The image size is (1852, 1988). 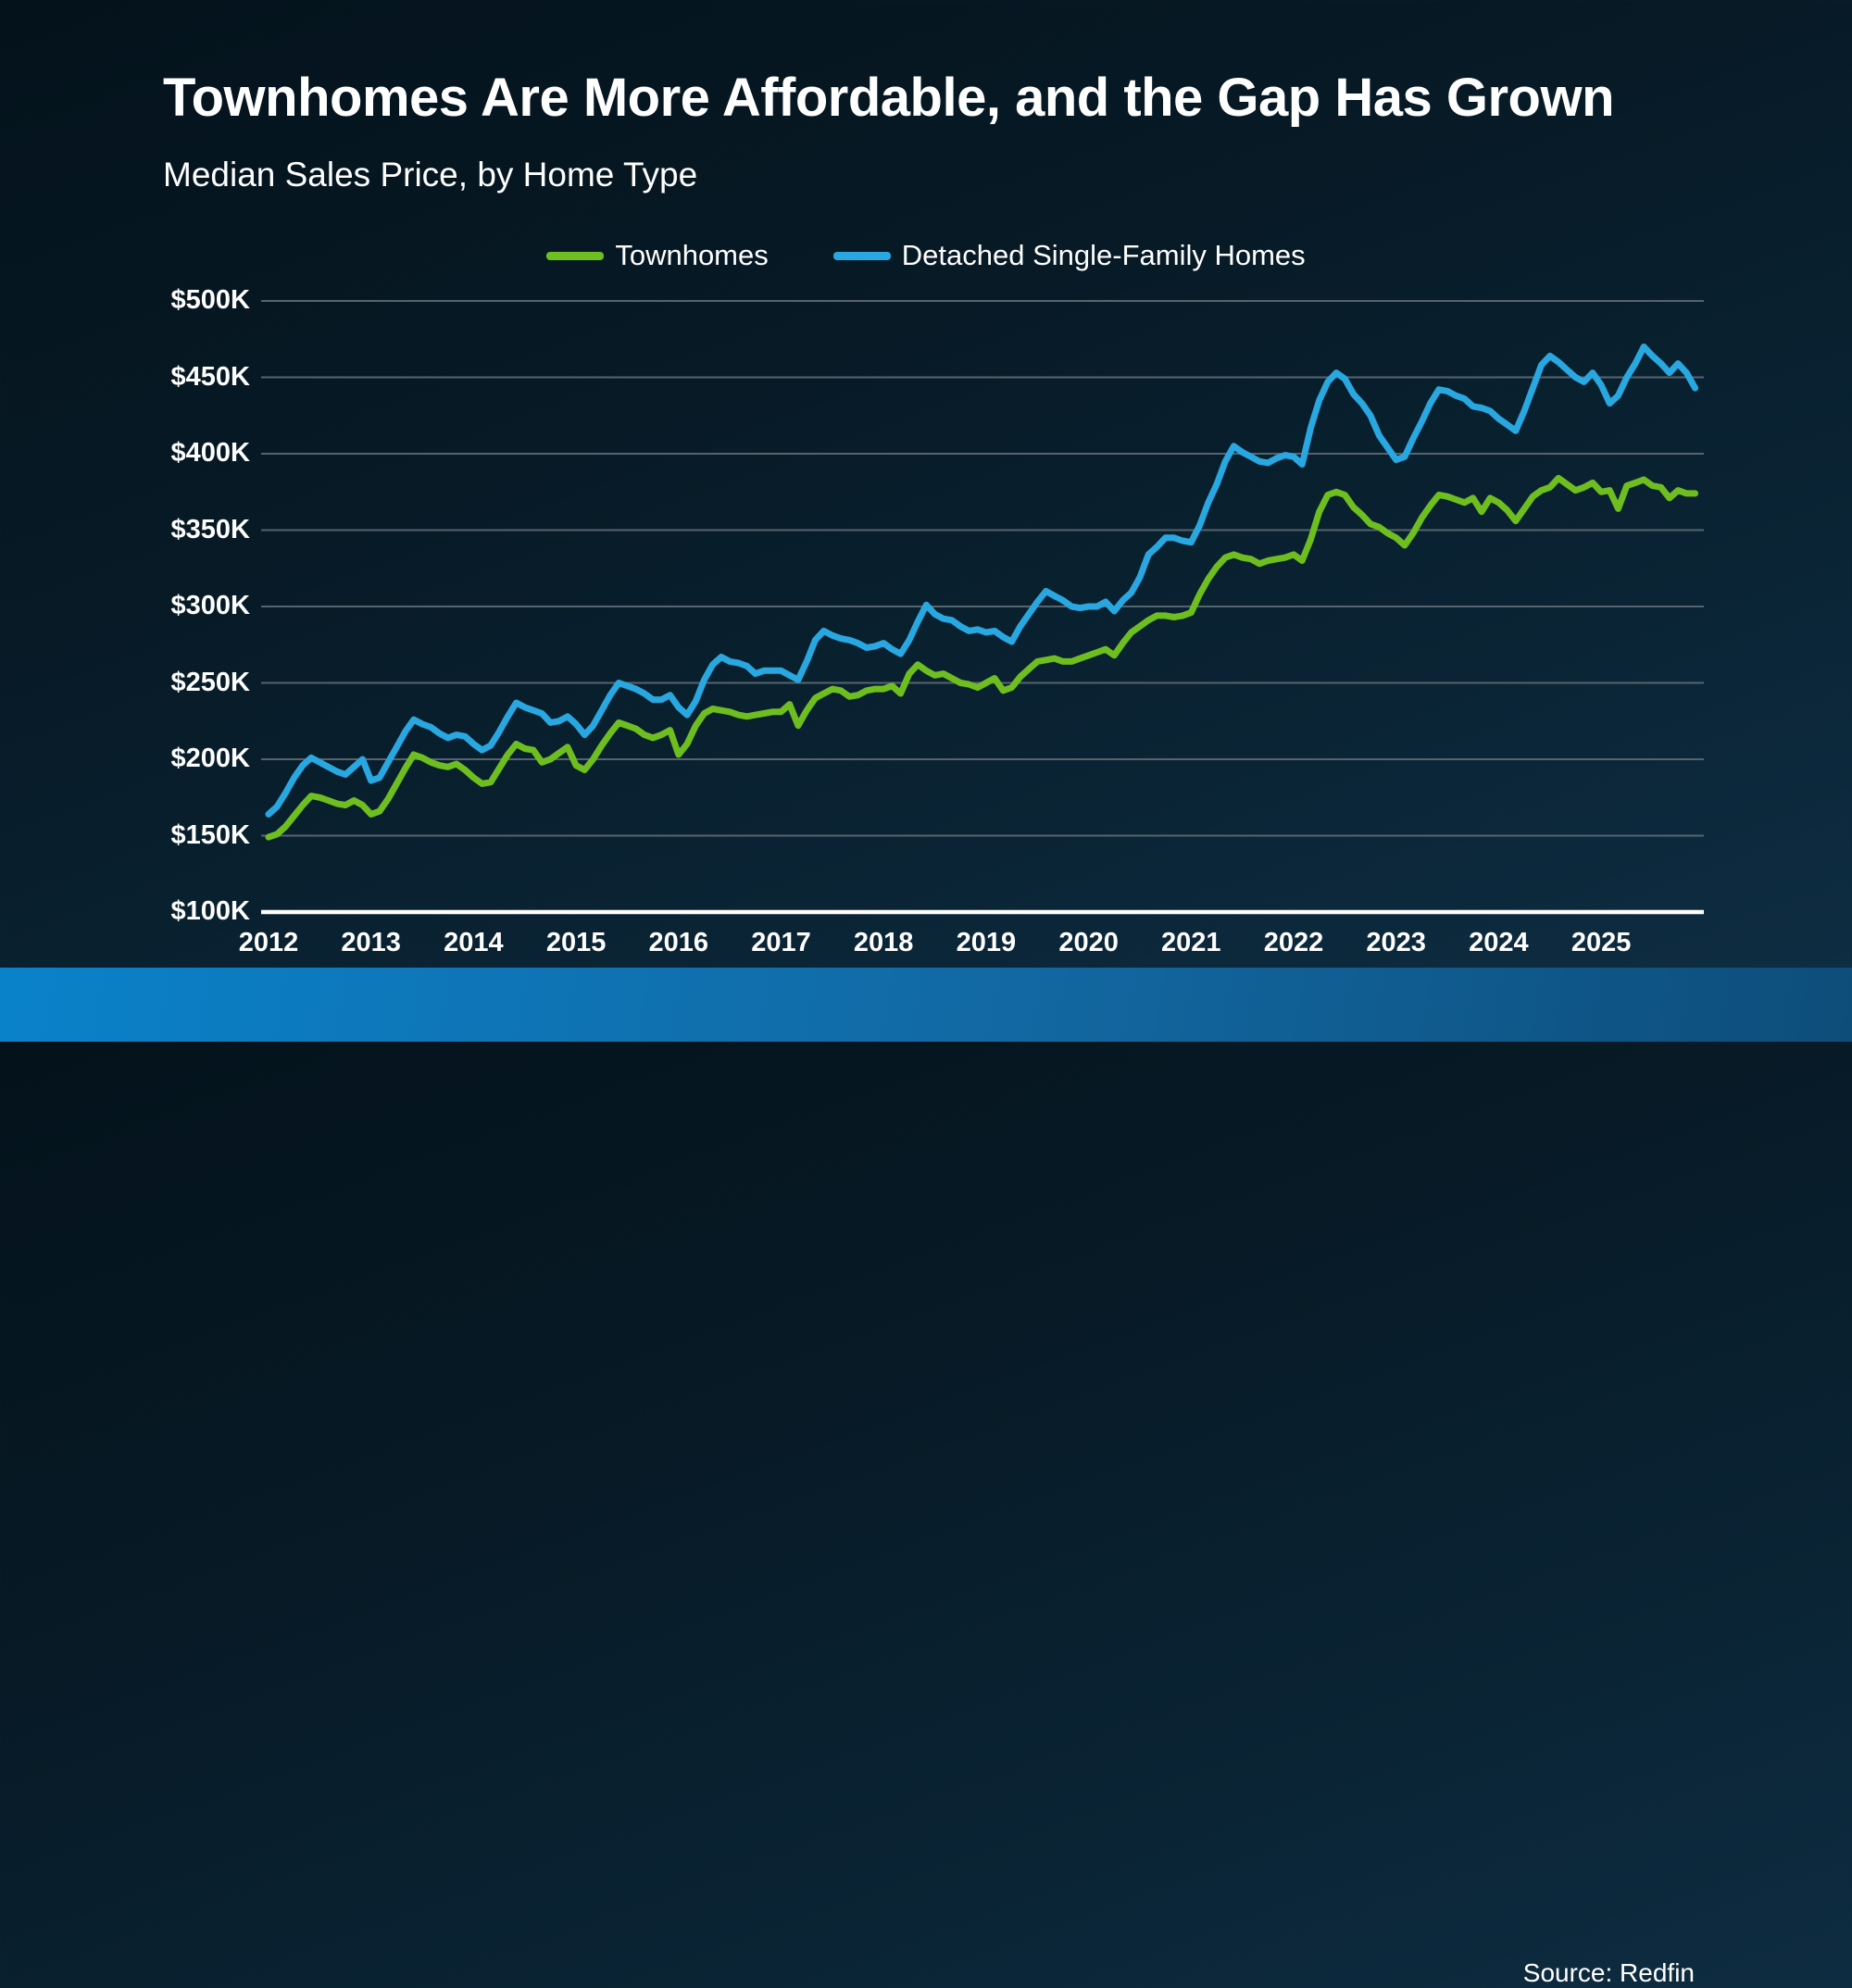 What do you see at coordinates (210, 605) in the screenshot?
I see `y-tick-label-$300K: $300K` at bounding box center [210, 605].